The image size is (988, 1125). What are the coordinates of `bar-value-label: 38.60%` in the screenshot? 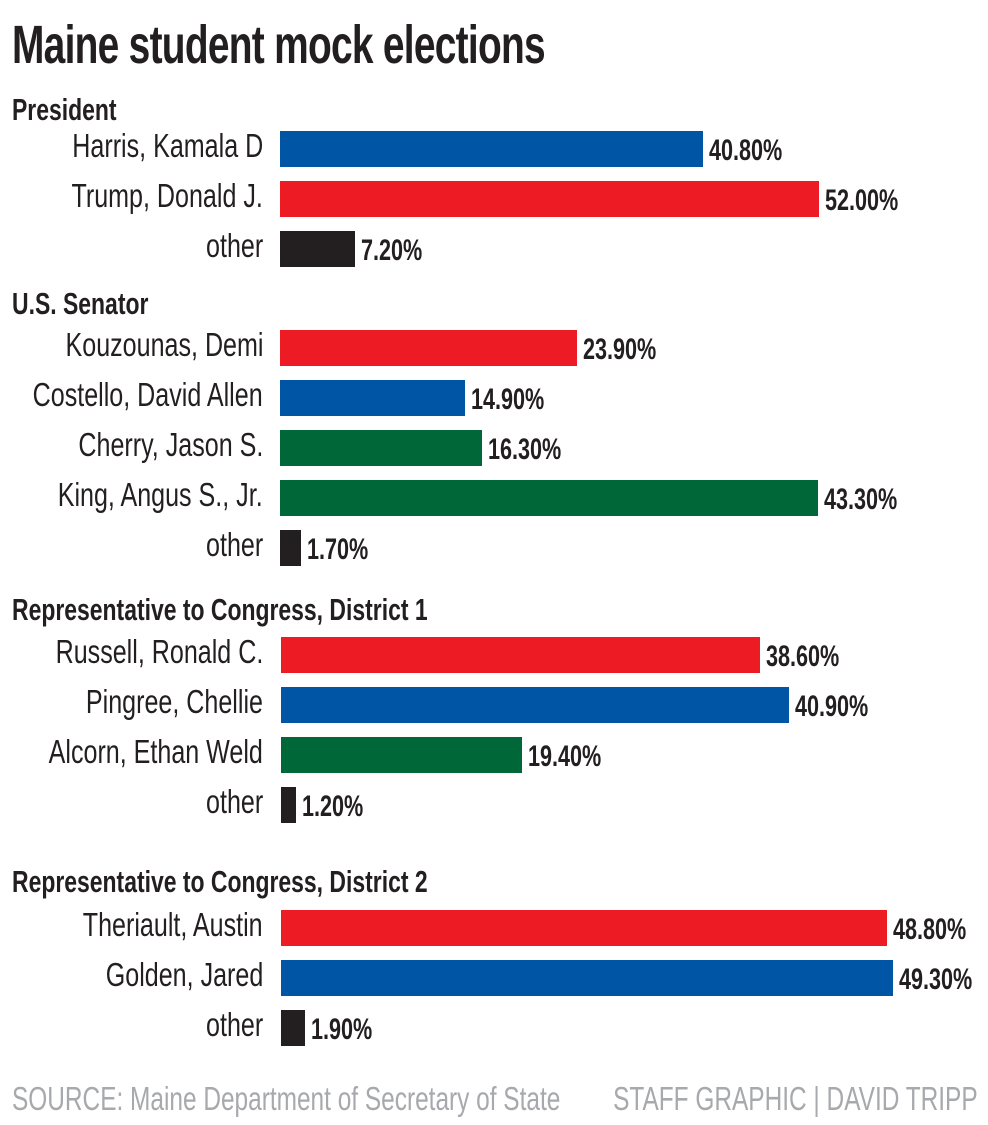 It's located at (803, 656).